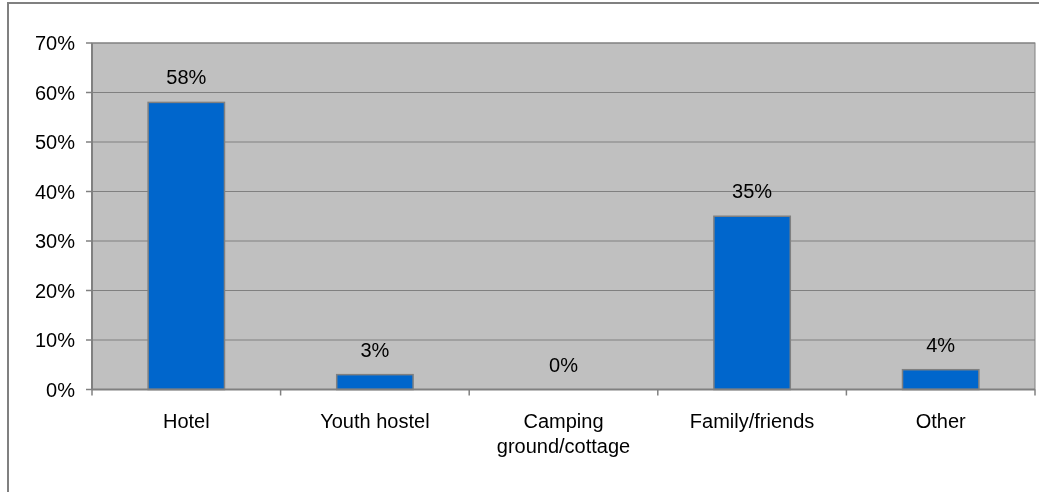  I want to click on x-tick-label: Camping ground/cottage, so click(563, 433).